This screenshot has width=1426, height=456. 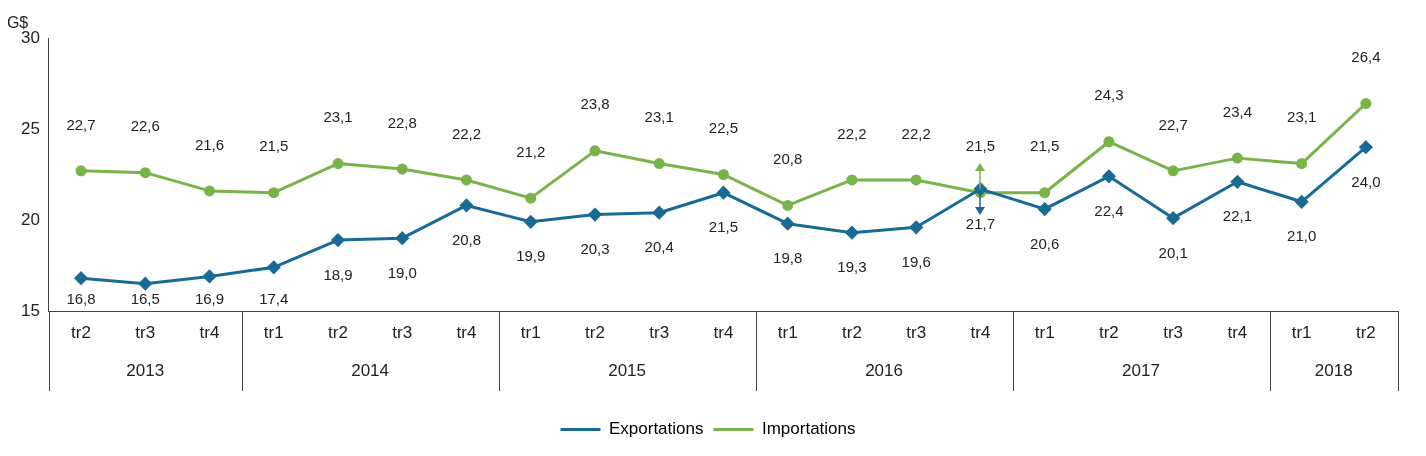 What do you see at coordinates (30, 310) in the screenshot?
I see `y-tick-label: 15` at bounding box center [30, 310].